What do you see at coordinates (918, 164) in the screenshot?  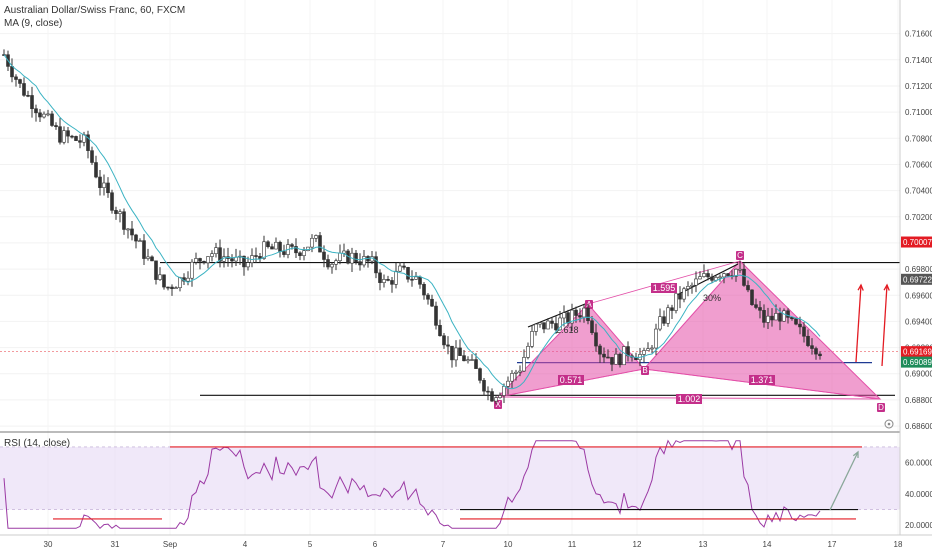 I see `price-tick-label: 0.70600` at bounding box center [918, 164].